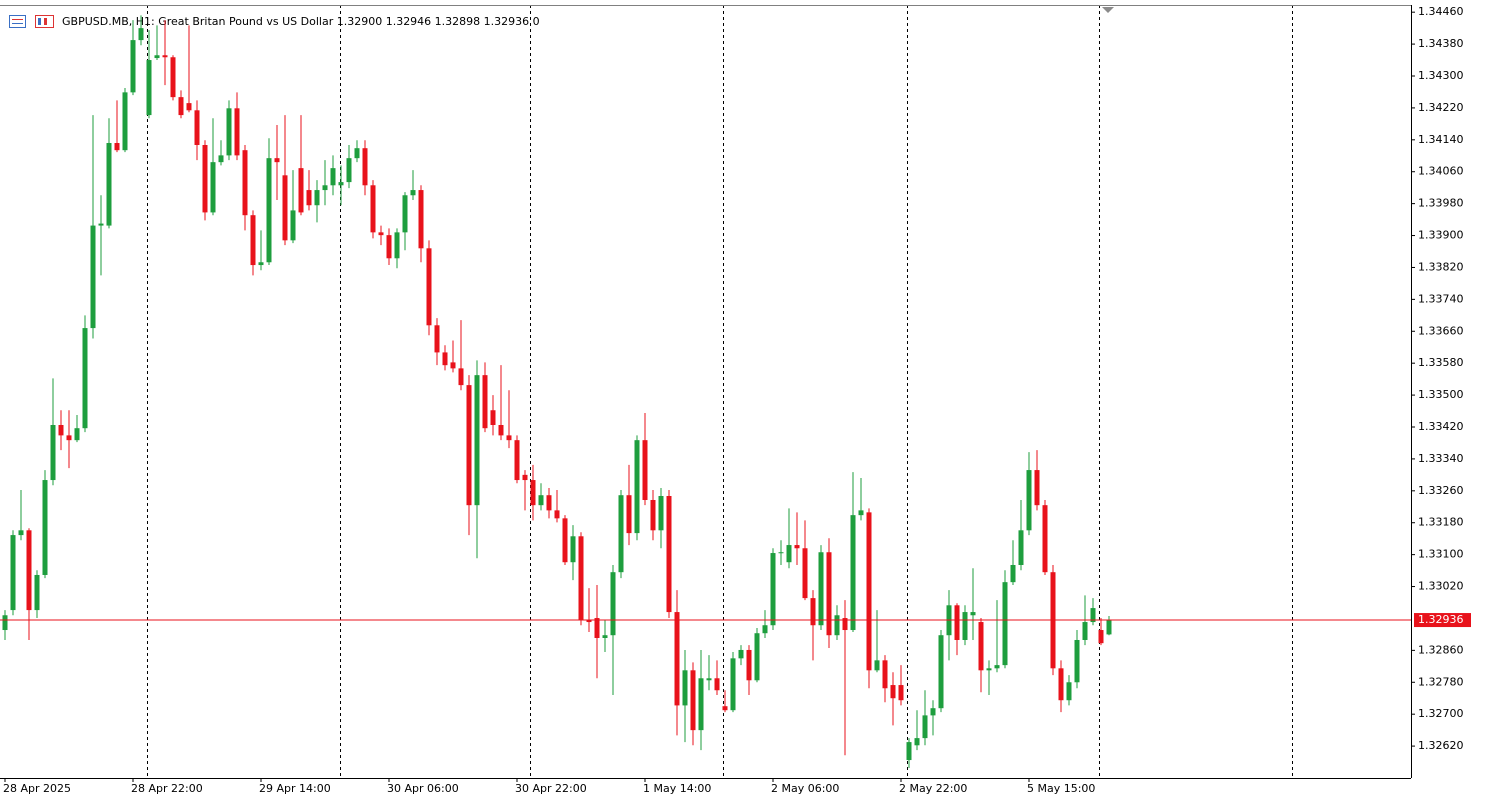  Describe the element at coordinates (1441, 75) in the screenshot. I see `y-tick-label: 1.34300` at that location.